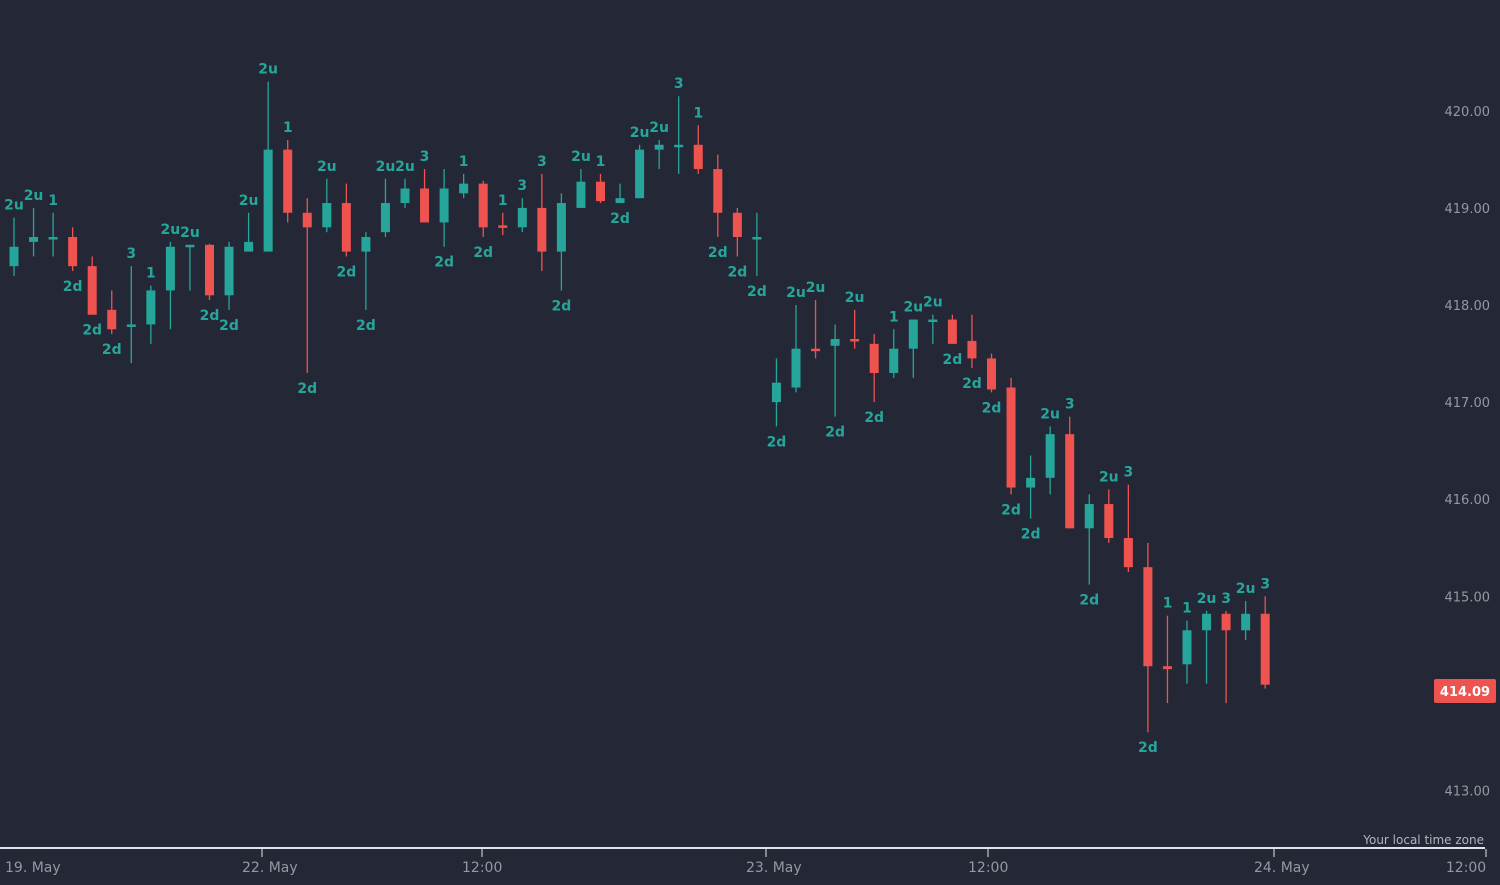  Describe the element at coordinates (1468, 597) in the screenshot. I see `y-tick-label: 415.00` at that location.